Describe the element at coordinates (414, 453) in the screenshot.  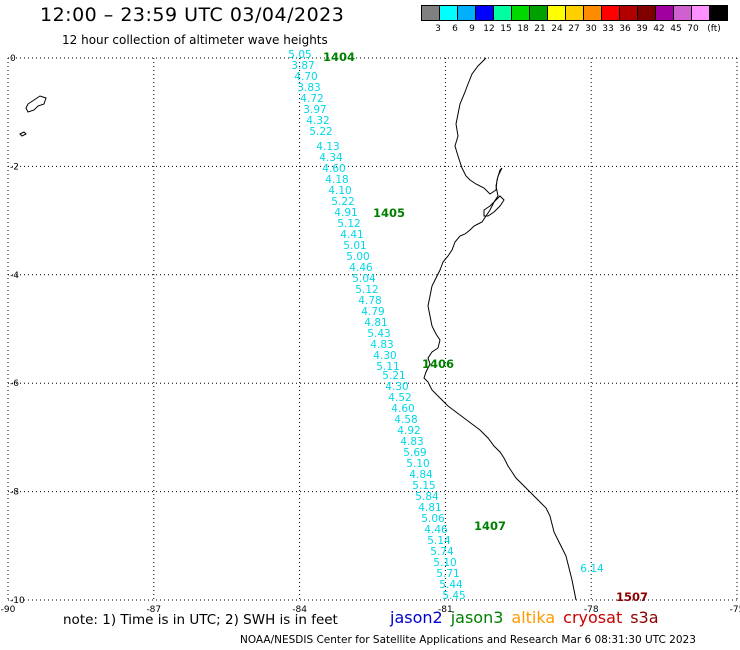
I see `swh-value: 5.69` at that location.